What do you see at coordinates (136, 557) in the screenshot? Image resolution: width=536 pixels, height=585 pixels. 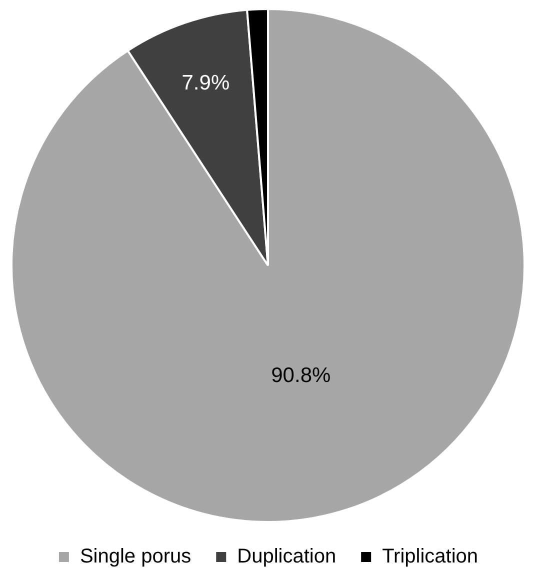 I see `legend-label: Single porus` at bounding box center [136, 557].